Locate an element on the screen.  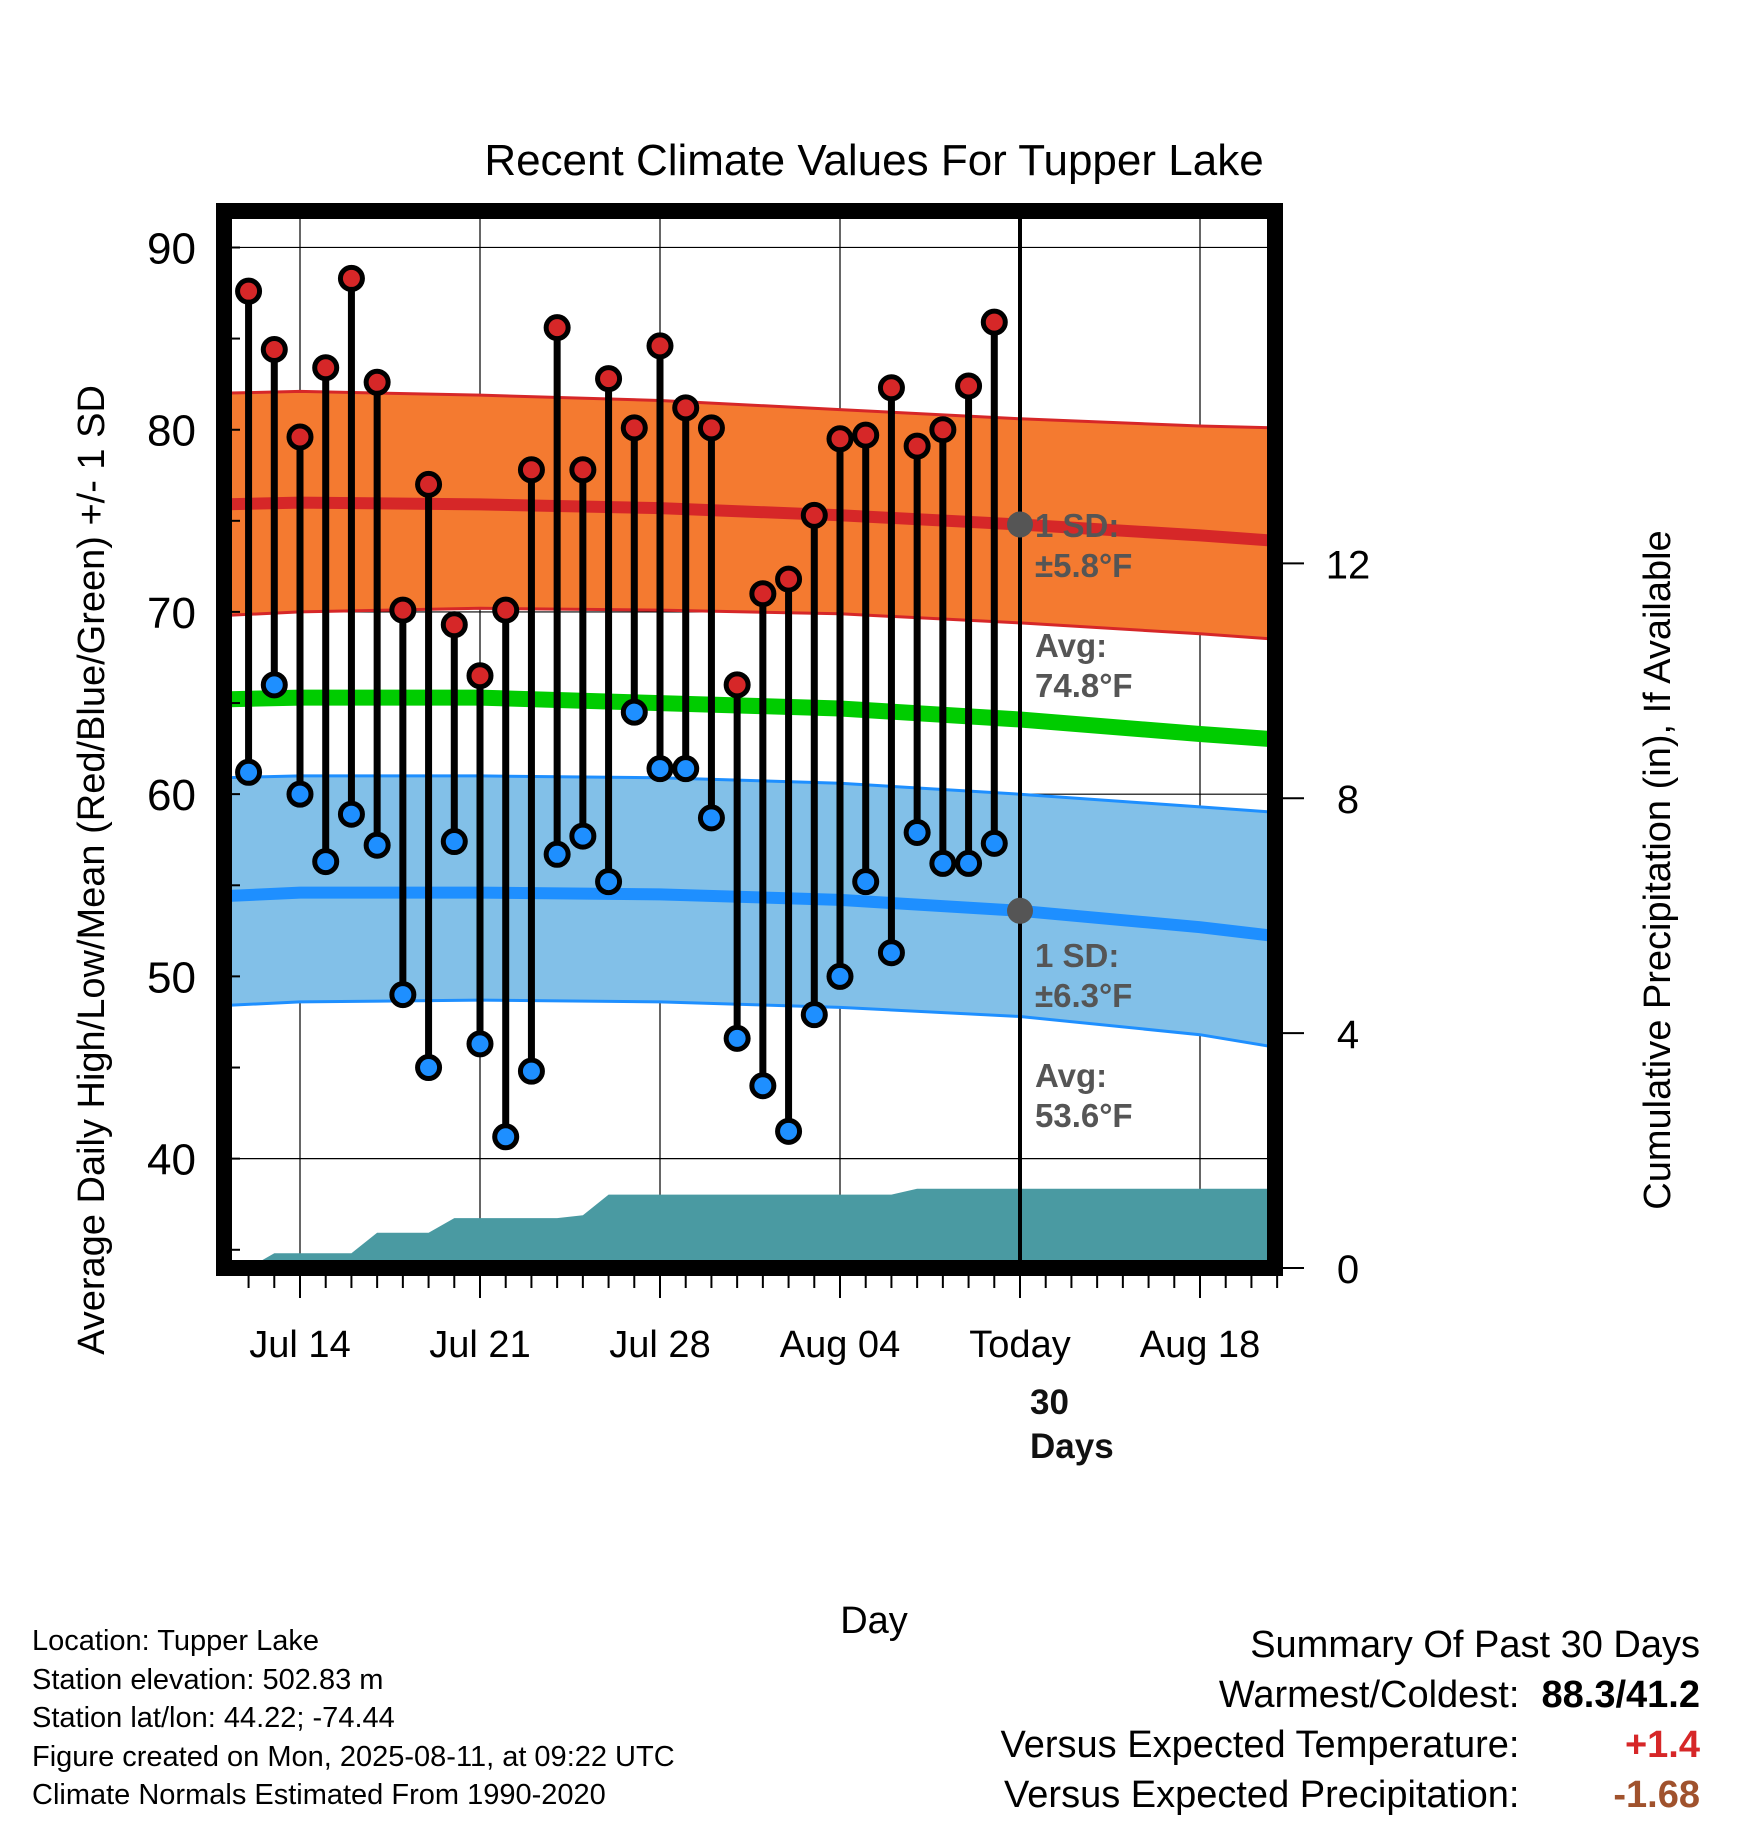
y-tick-label: 70 is located at coordinates (171, 613).